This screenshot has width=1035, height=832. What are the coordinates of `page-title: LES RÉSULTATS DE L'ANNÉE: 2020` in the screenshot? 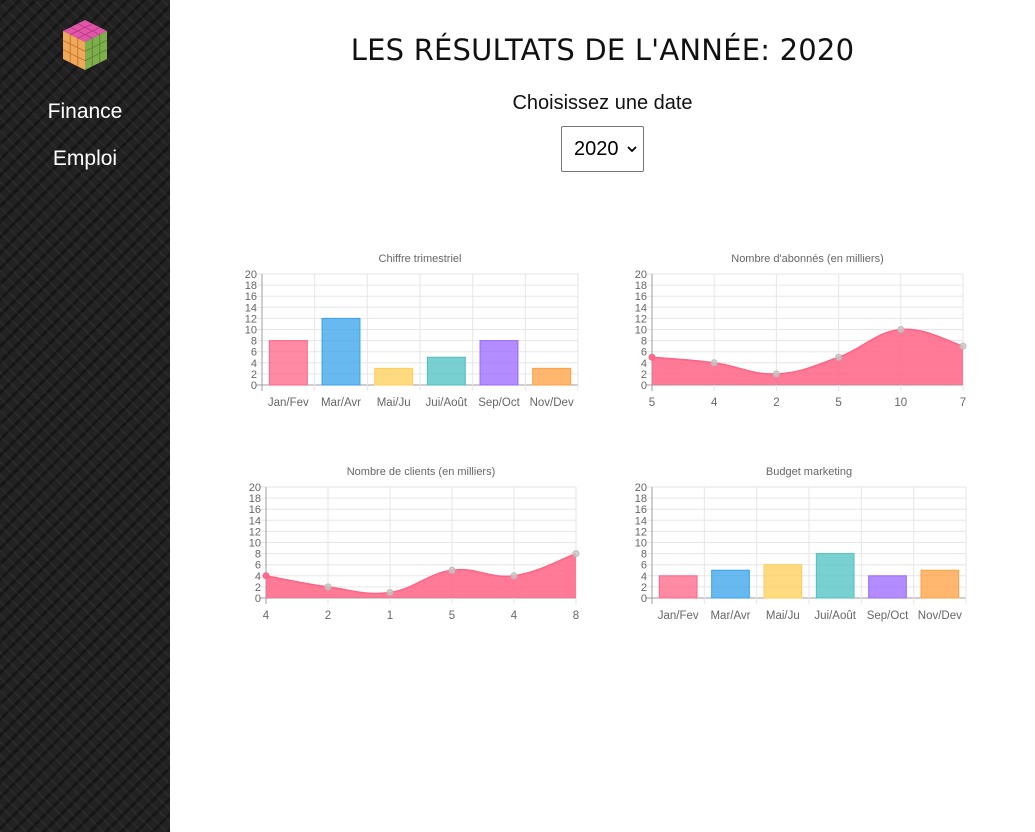 It's located at (602, 50).